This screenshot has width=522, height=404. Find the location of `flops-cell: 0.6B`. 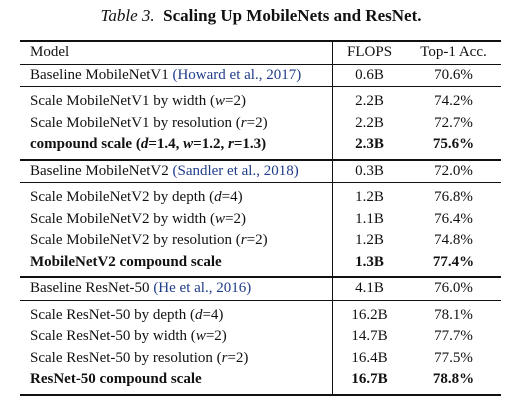

flops-cell: 0.6B is located at coordinates (369, 75).